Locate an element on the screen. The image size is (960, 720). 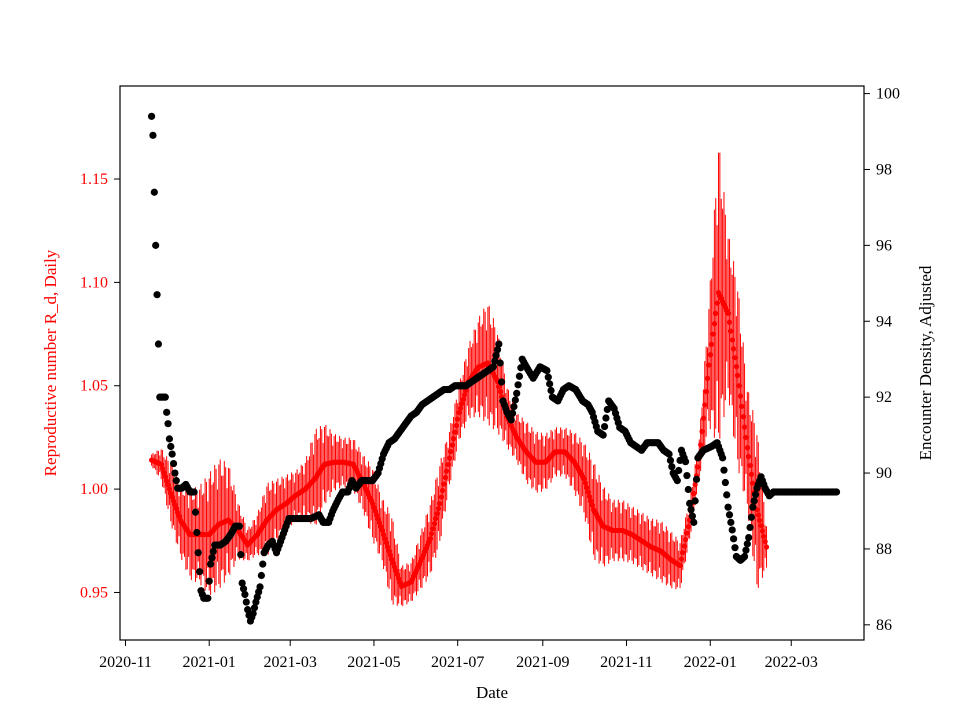
left-tick-label: 1.05 is located at coordinates (94, 386).